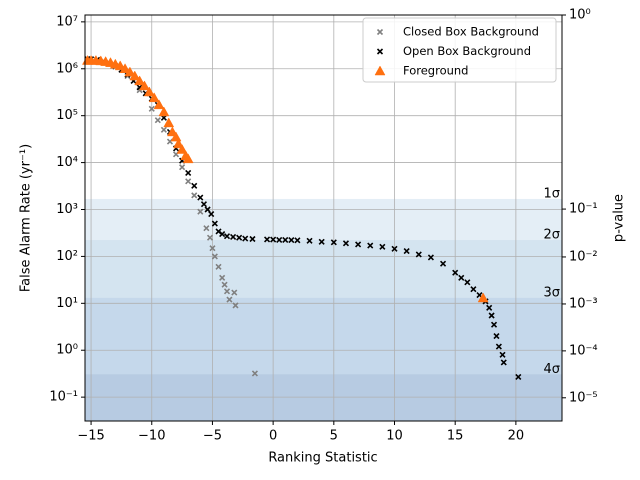 The width and height of the screenshot is (640, 480). I want to click on y-tick-label: 10⁴, so click(67, 162).